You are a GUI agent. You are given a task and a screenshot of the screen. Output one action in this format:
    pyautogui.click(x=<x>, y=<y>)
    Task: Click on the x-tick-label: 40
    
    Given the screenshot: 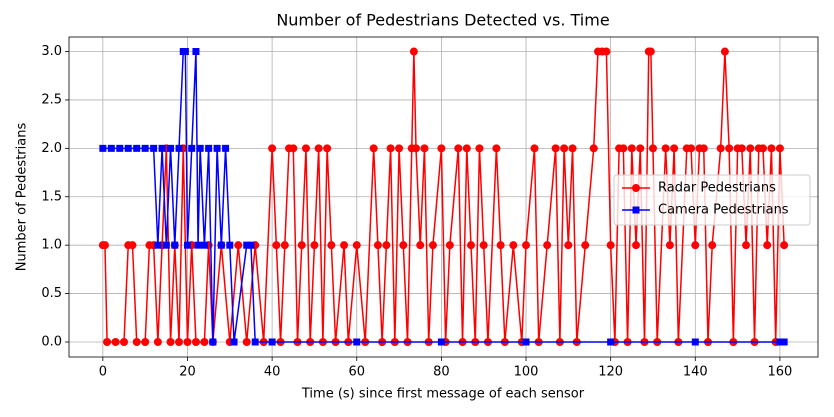 What is the action you would take?
    pyautogui.click(x=272, y=372)
    